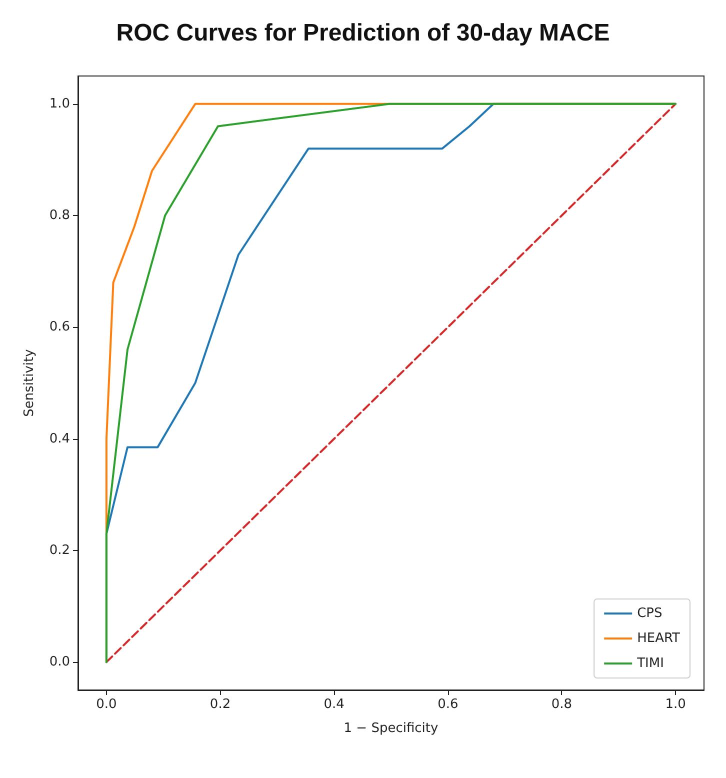  I want to click on x-axis-title: 1 − Specificity, so click(391, 728).